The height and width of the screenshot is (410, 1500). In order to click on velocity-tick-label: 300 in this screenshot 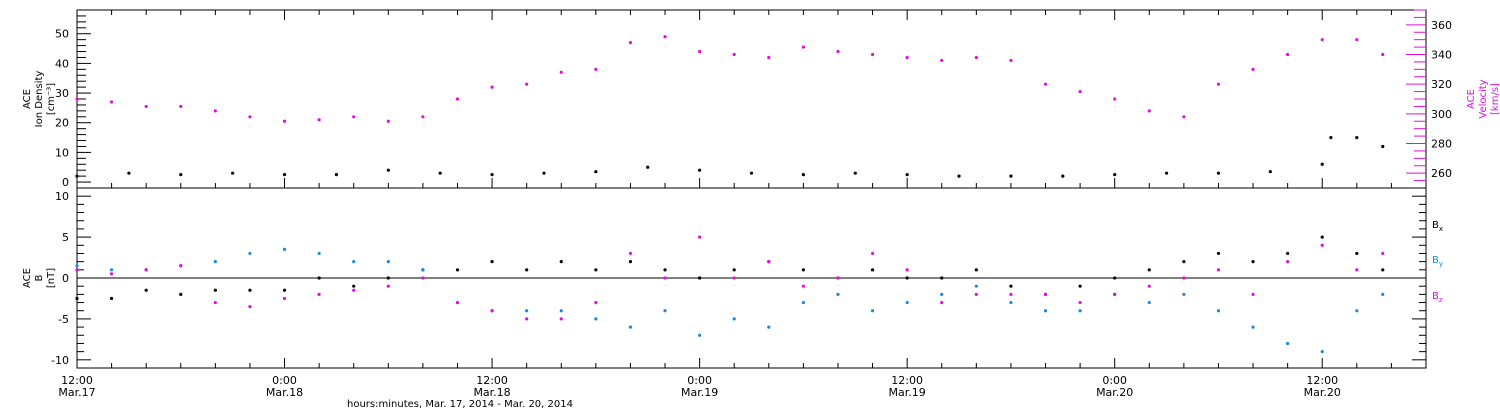, I will do `click(1441, 114)`.